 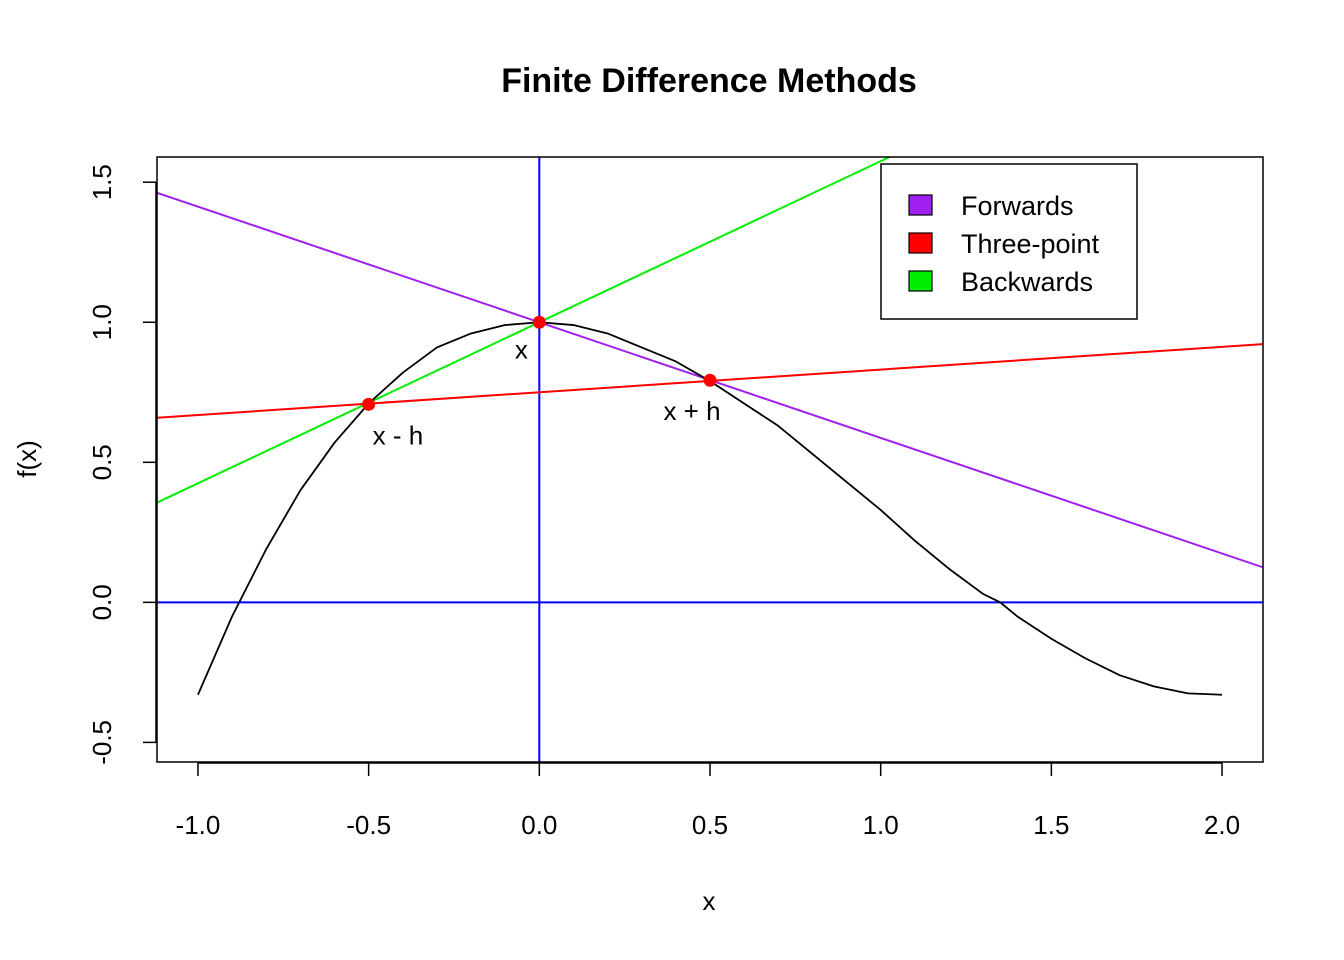 I want to click on point-x, so click(x=539, y=322).